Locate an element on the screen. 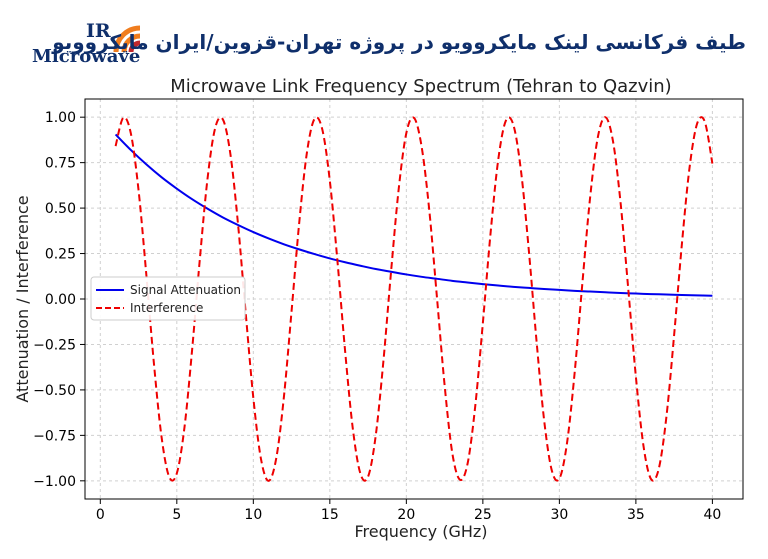  x-axis-title: Frequency (GHz) is located at coordinates (420, 531).